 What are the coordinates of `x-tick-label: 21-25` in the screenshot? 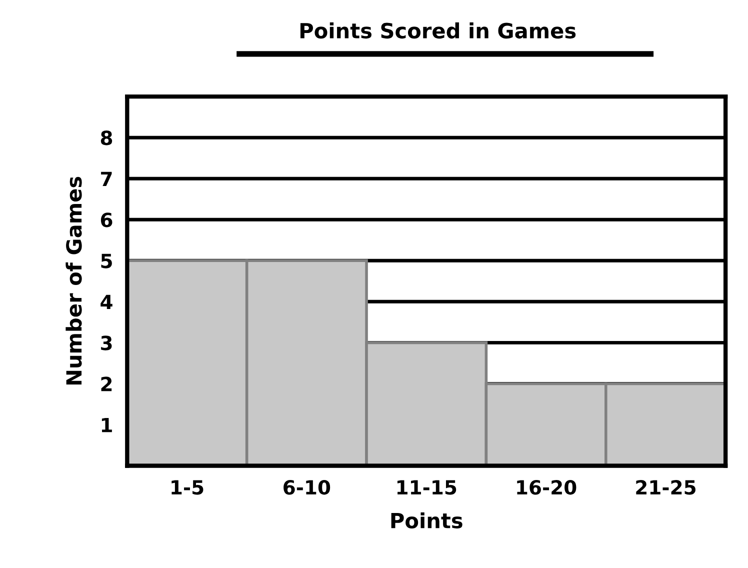 It's located at (666, 487).